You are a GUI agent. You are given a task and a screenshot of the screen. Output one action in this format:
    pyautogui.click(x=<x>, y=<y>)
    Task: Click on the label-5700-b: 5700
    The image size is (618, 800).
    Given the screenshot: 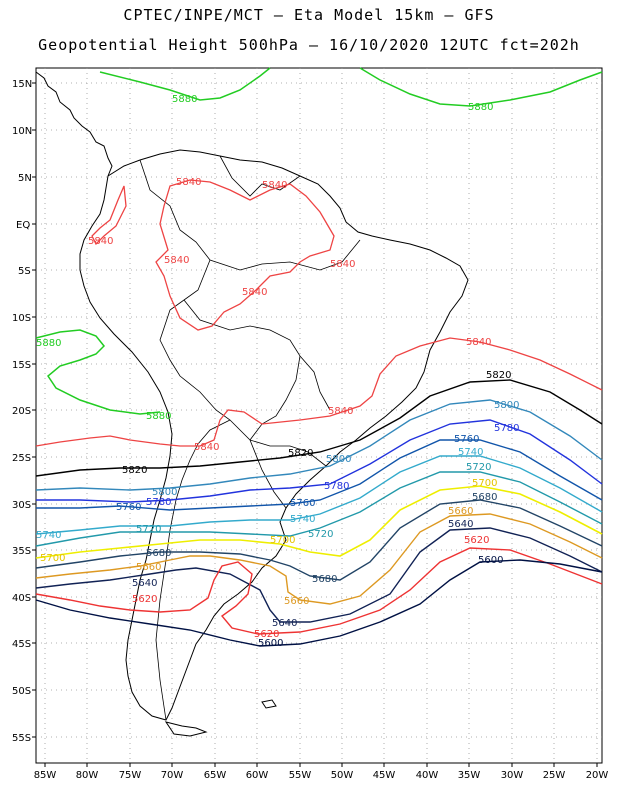 What is the action you would take?
    pyautogui.click(x=282, y=540)
    